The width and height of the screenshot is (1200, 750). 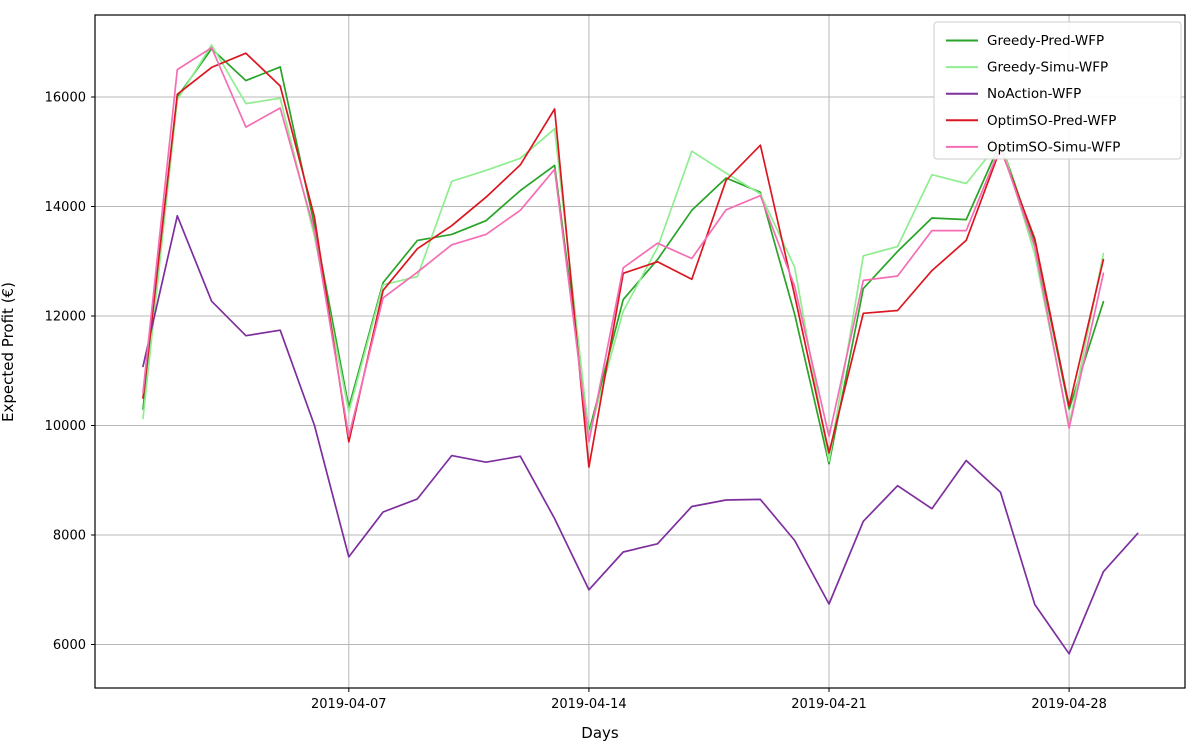 I want to click on y-tick-label: 8000, so click(x=69, y=536).